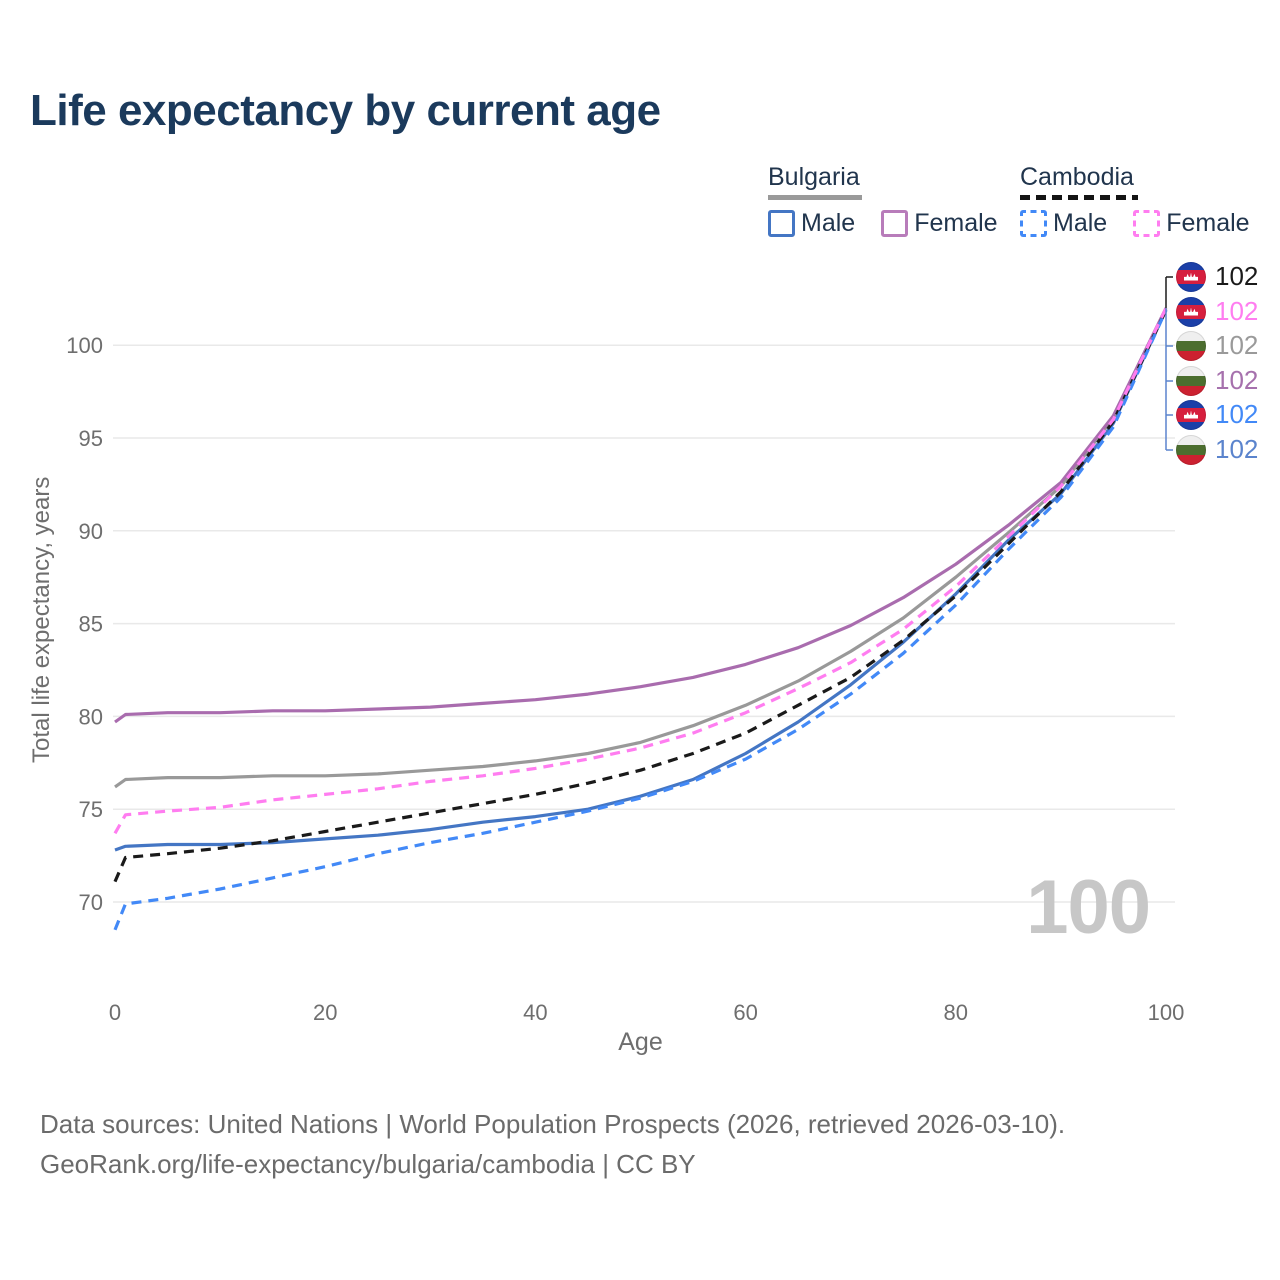 This screenshot has width=1280, height=1280. I want to click on cambodia-female-swatch-icon, so click(1147, 223).